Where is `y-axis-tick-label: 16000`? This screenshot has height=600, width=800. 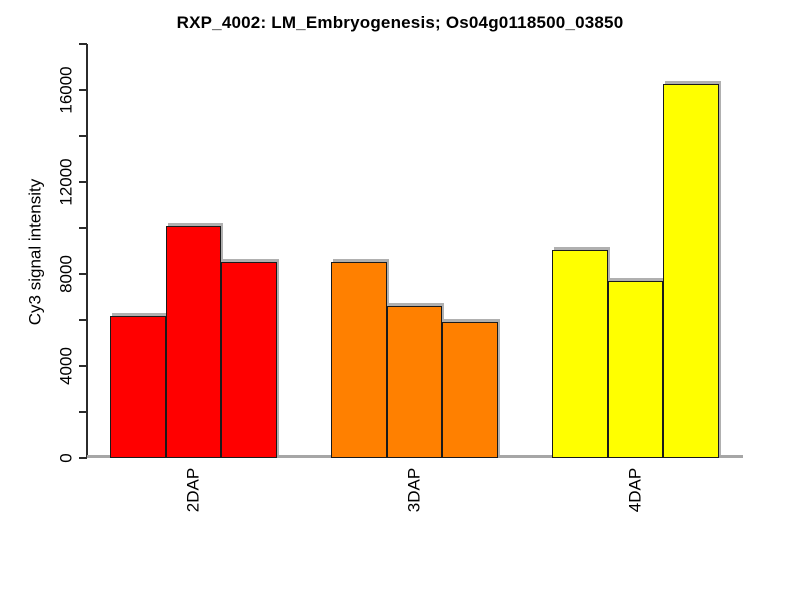
y-axis-tick-label: 16000 is located at coordinates (66, 90).